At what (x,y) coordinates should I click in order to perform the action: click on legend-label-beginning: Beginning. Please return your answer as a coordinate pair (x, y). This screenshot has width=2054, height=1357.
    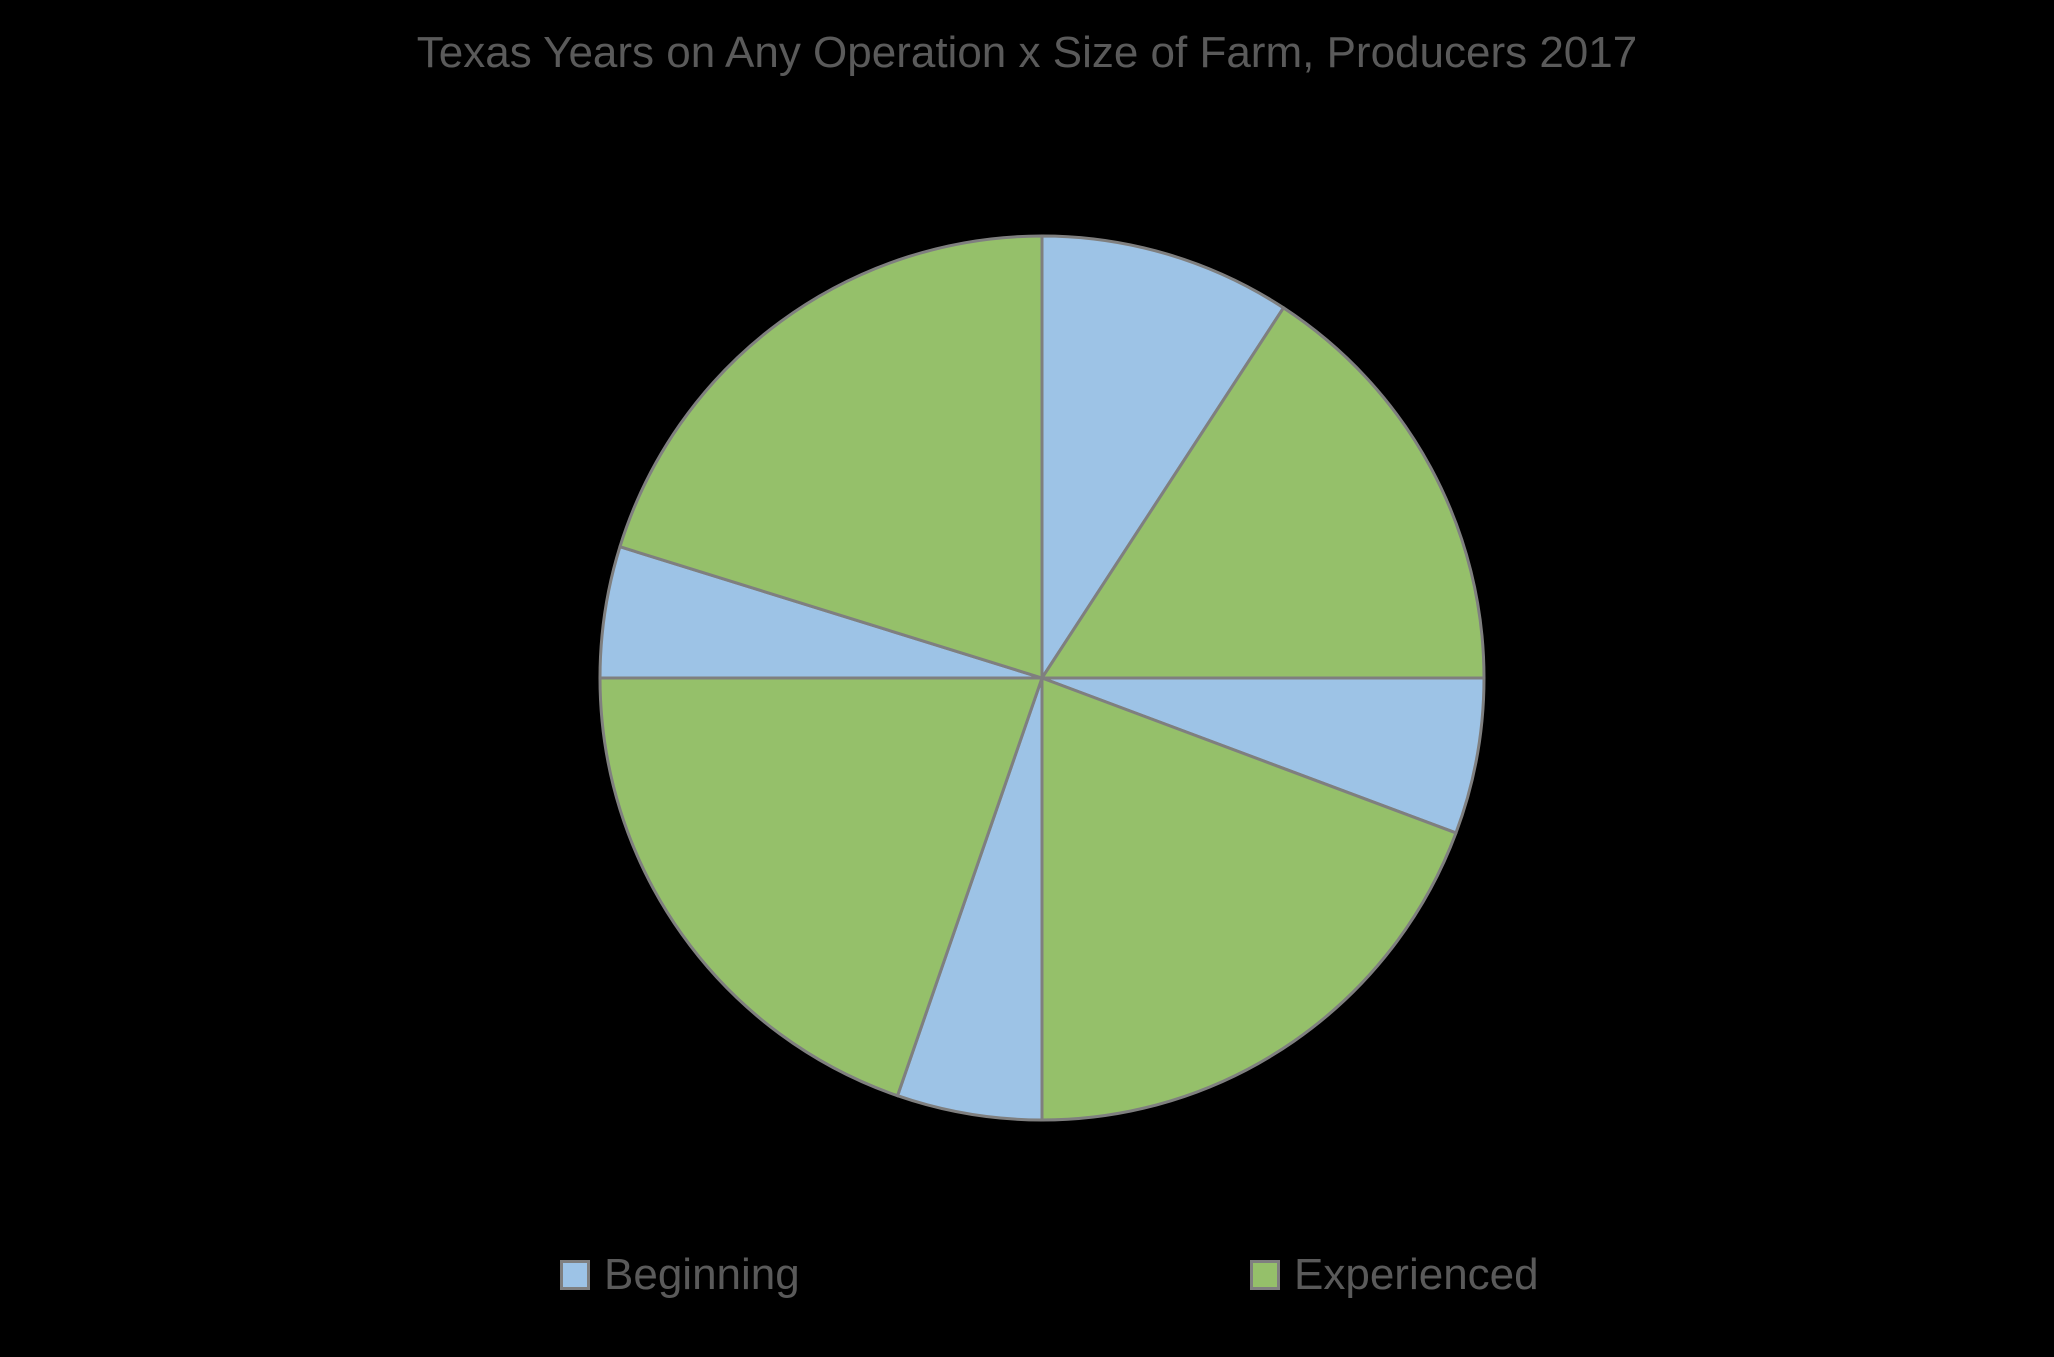
    Looking at the image, I should click on (702, 1274).